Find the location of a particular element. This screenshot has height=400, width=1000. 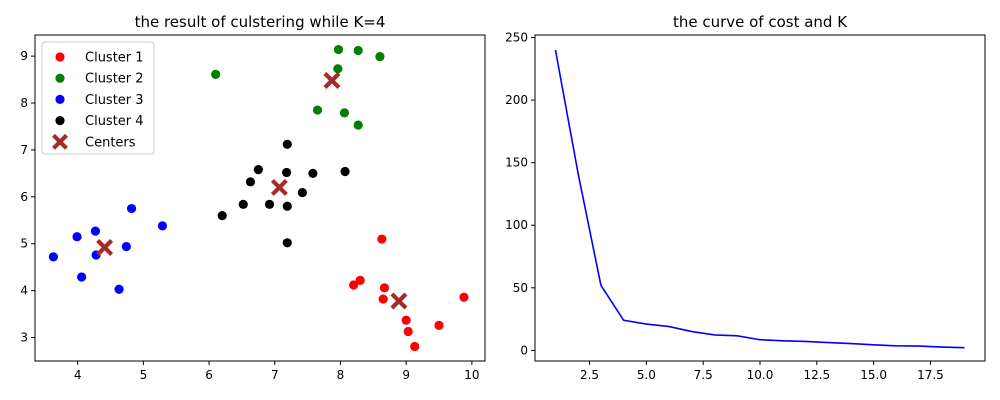

x-tick-label: 5.0 is located at coordinates (646, 375).